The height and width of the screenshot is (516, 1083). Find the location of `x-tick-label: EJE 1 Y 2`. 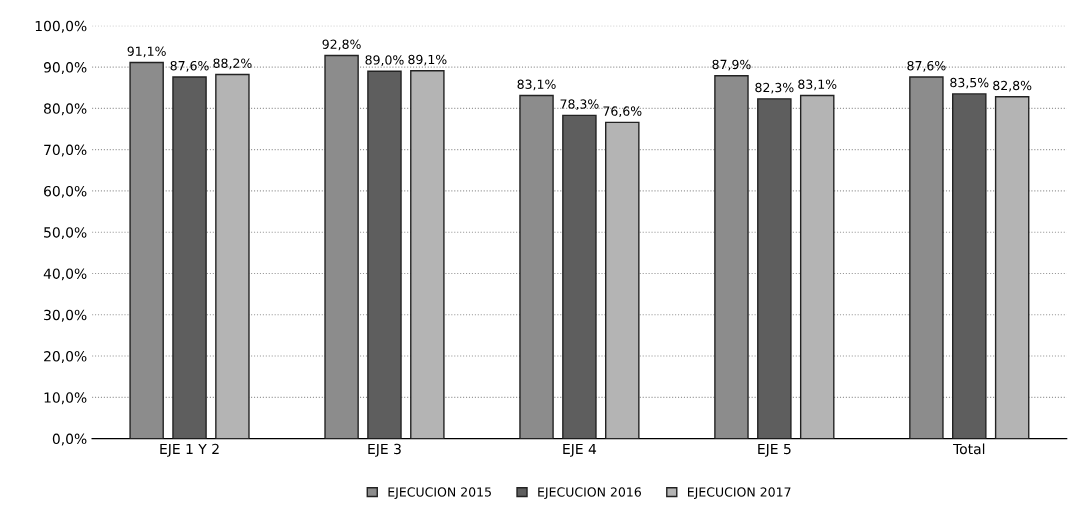

x-tick-label: EJE 1 Y 2 is located at coordinates (189, 450).